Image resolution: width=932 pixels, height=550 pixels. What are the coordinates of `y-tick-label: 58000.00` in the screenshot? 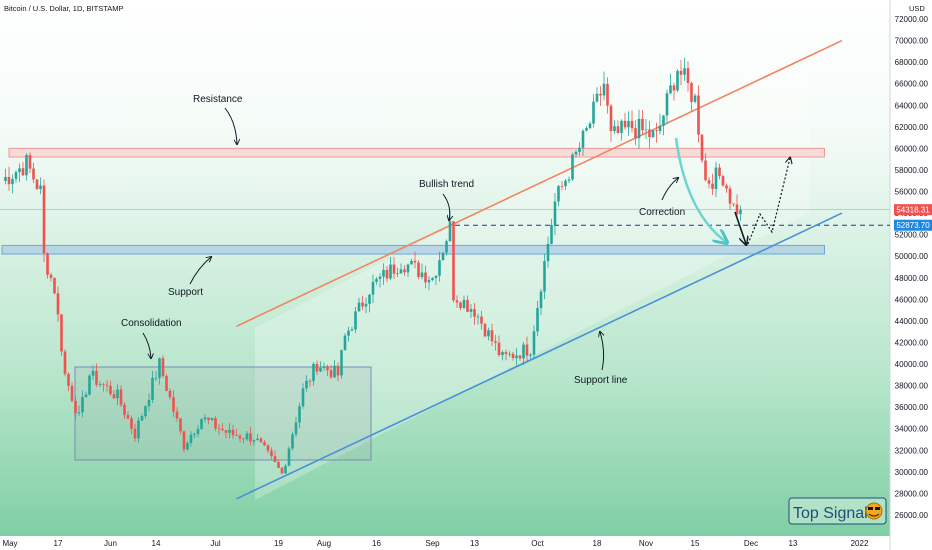 It's located at (912, 170).